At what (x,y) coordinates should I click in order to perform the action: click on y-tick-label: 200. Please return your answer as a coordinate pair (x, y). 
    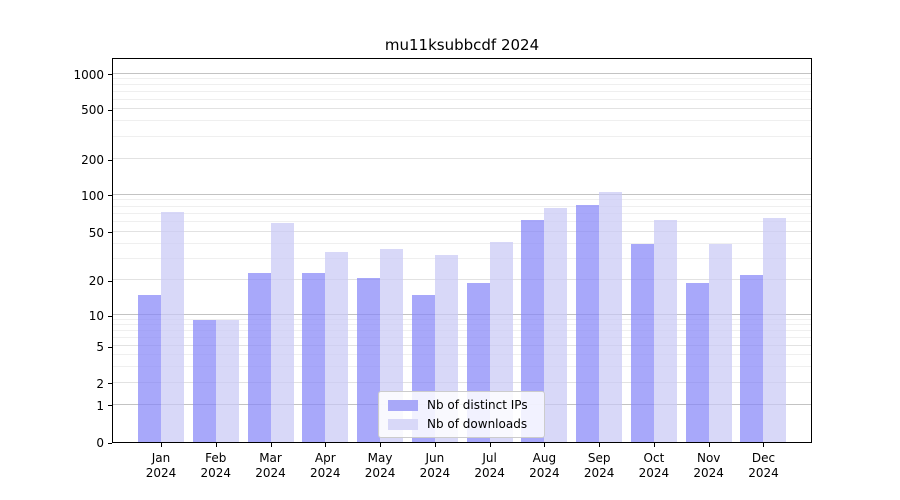
    Looking at the image, I should click on (92, 160).